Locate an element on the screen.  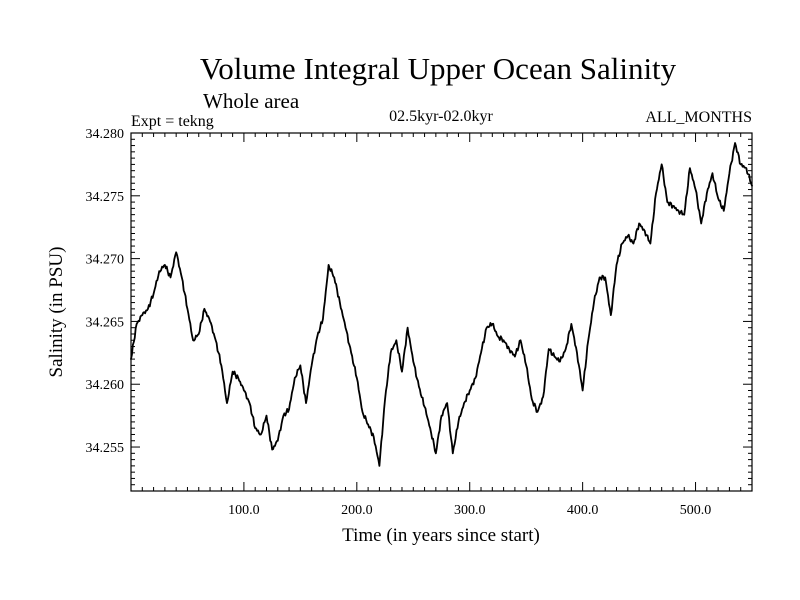
time-range-label: 02.5kyr-02.0kyr is located at coordinates (441, 116).